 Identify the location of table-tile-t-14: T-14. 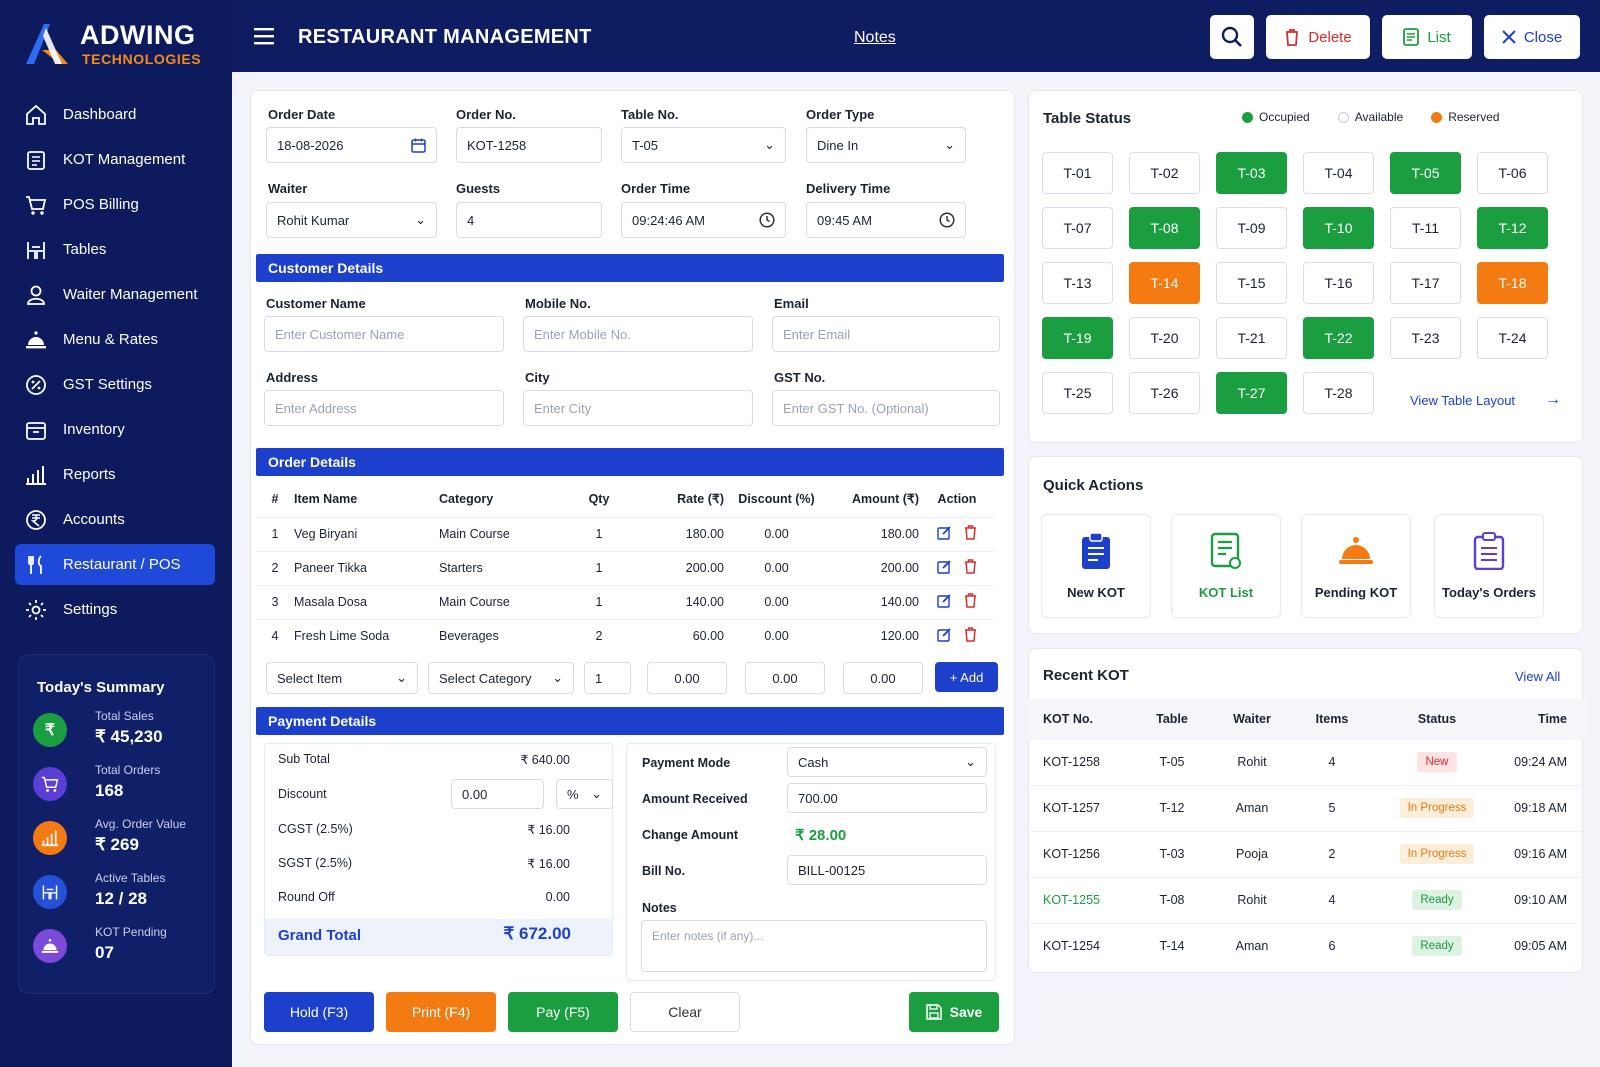
(1164, 283).